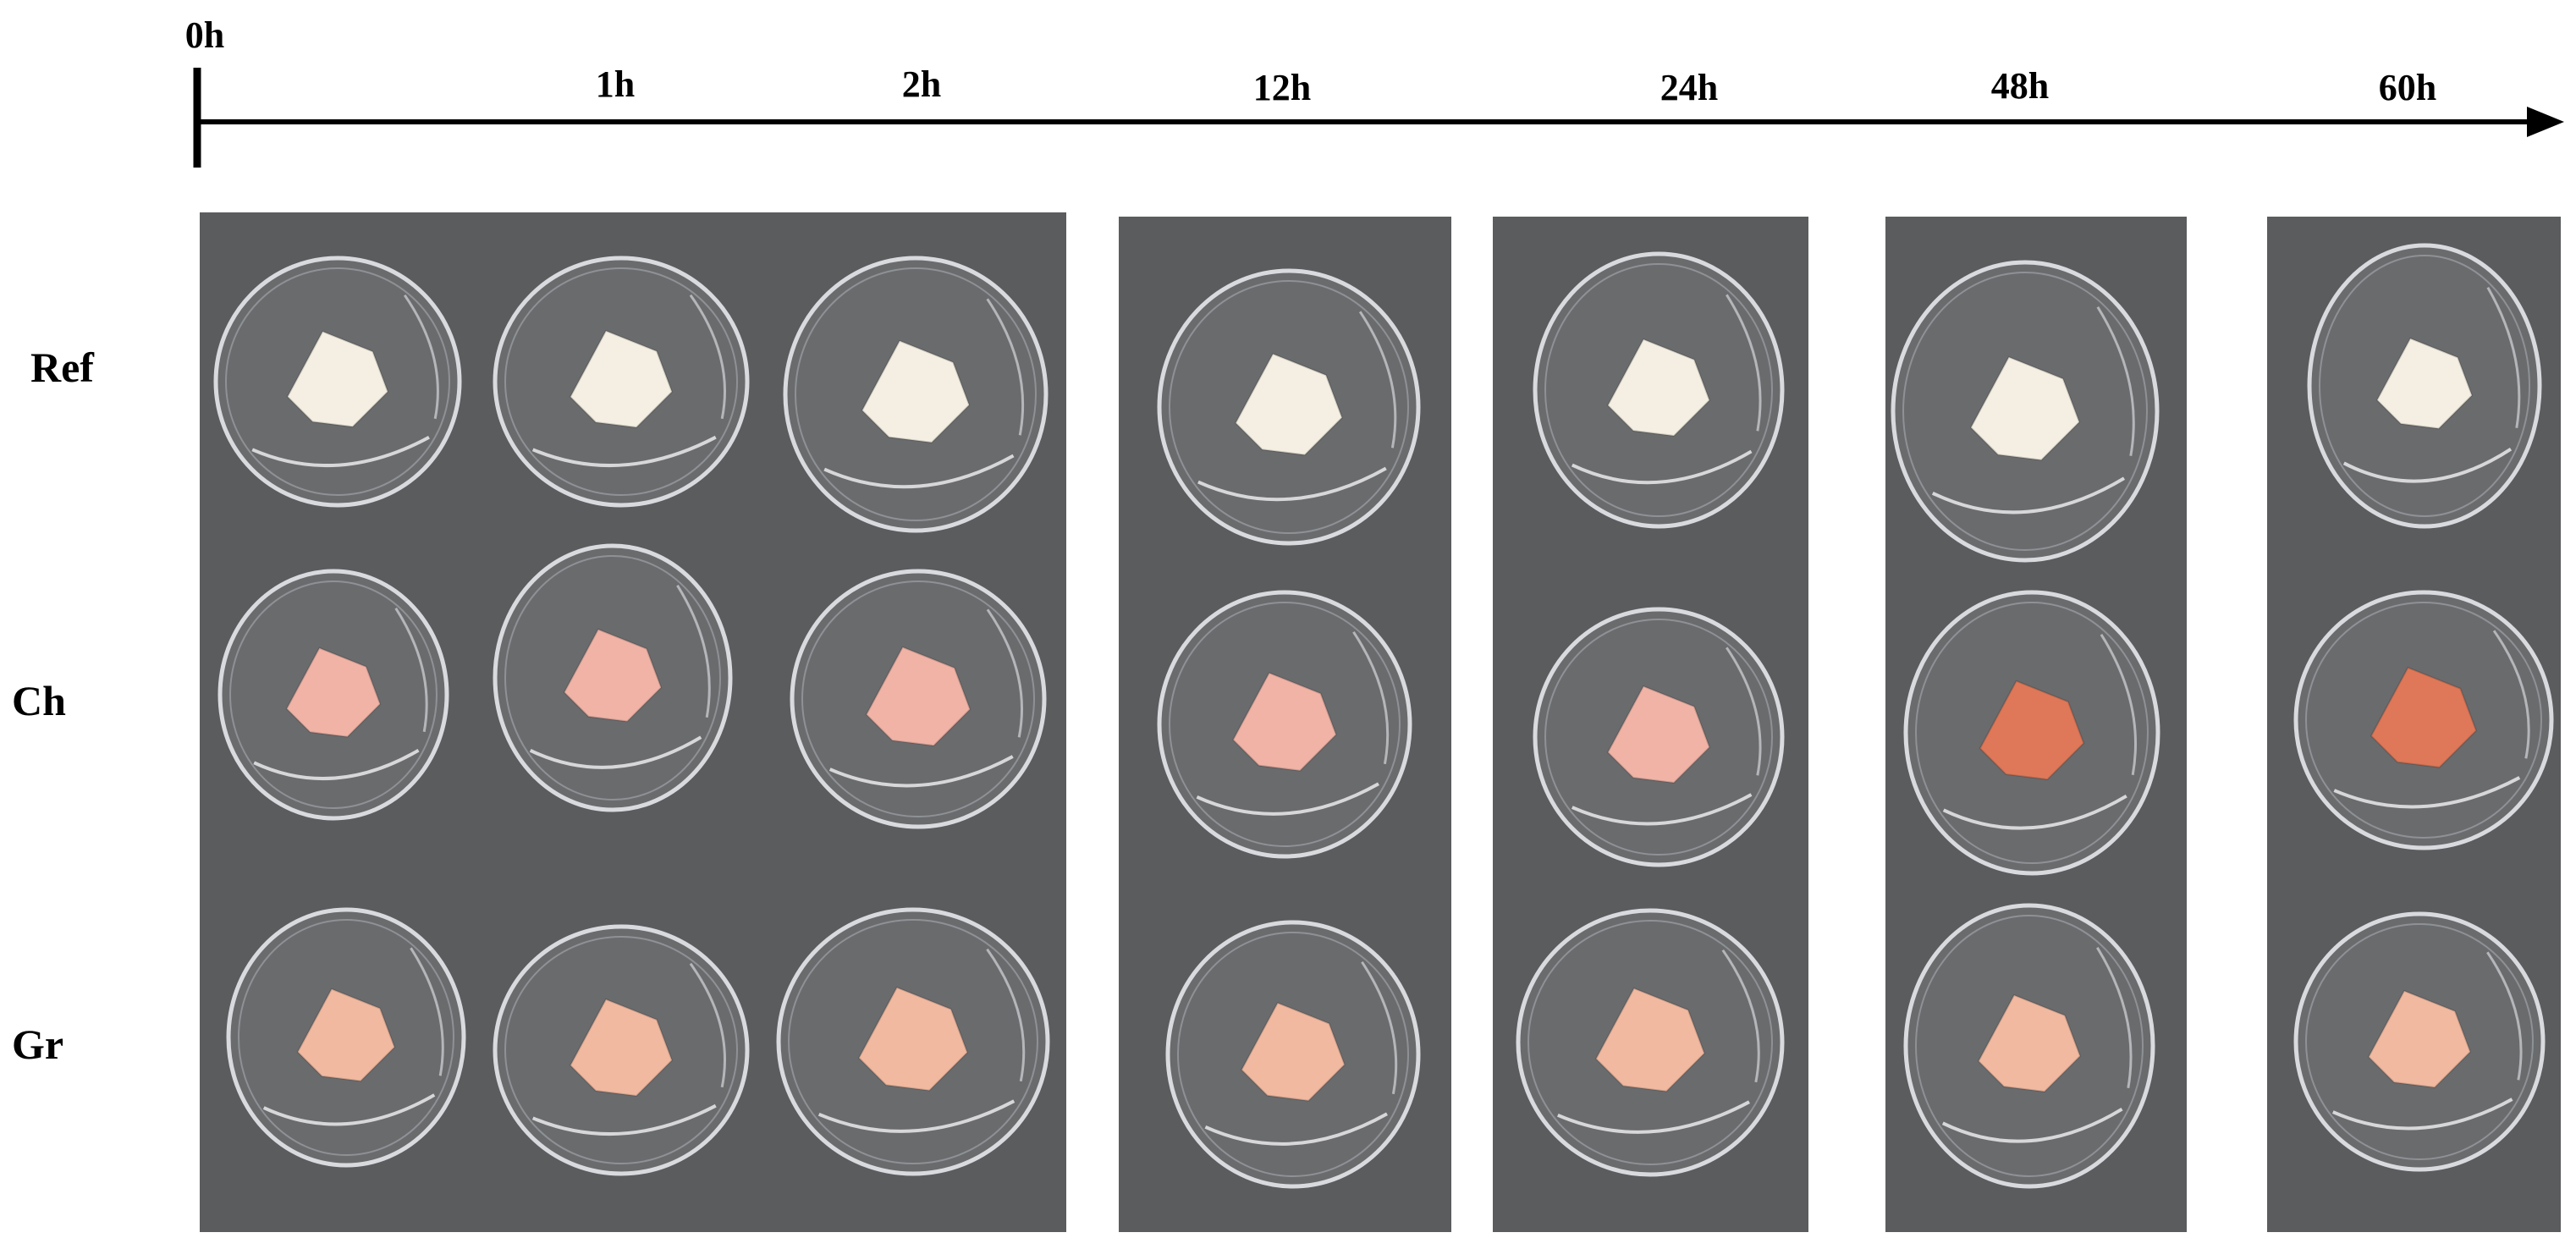 This screenshot has width=2576, height=1249. I want to click on row-label-ch: Ch, so click(39, 701).